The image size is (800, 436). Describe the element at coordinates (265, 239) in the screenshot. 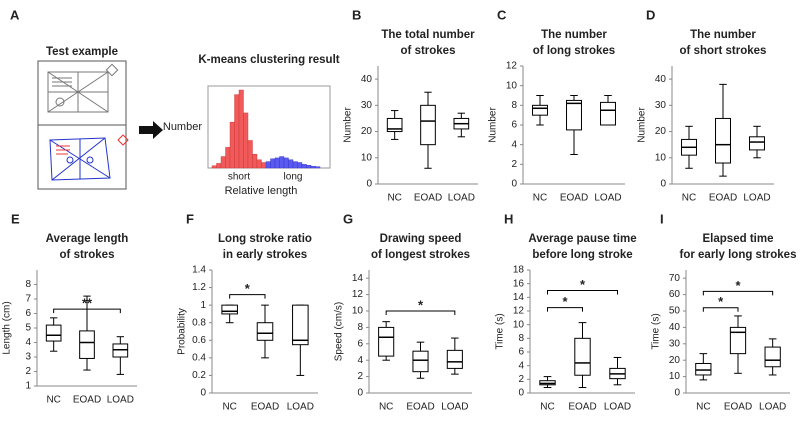

I see `chart-title: Long stroke ratio` at that location.